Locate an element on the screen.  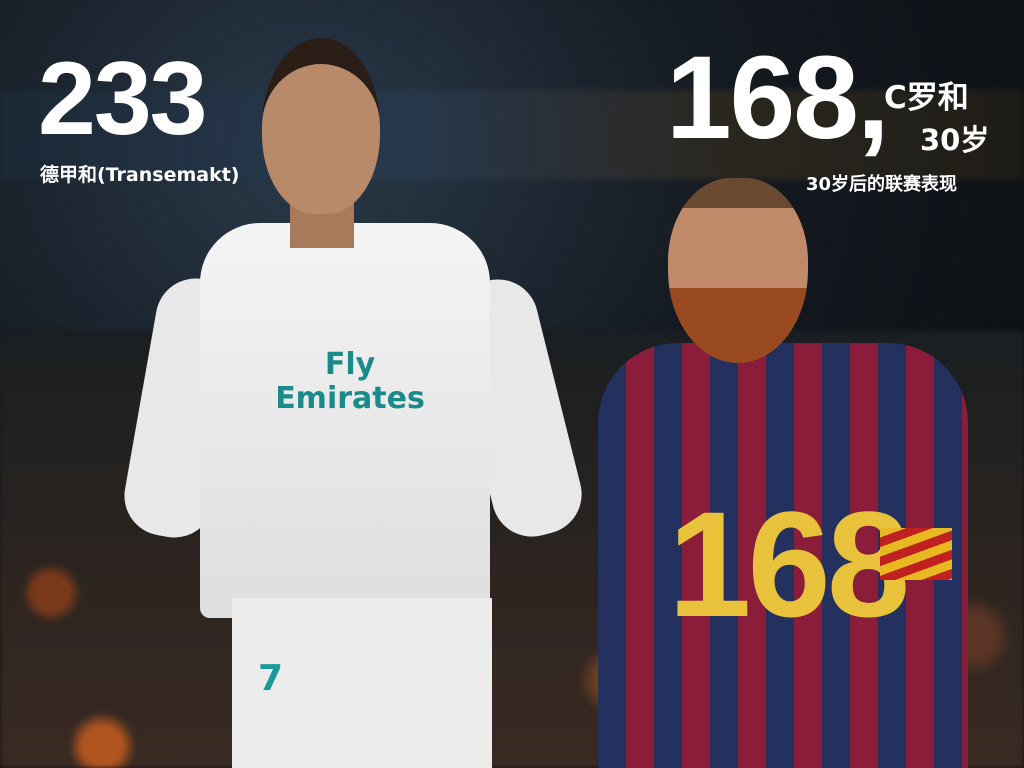
white-jersey is located at coordinates (345, 420).